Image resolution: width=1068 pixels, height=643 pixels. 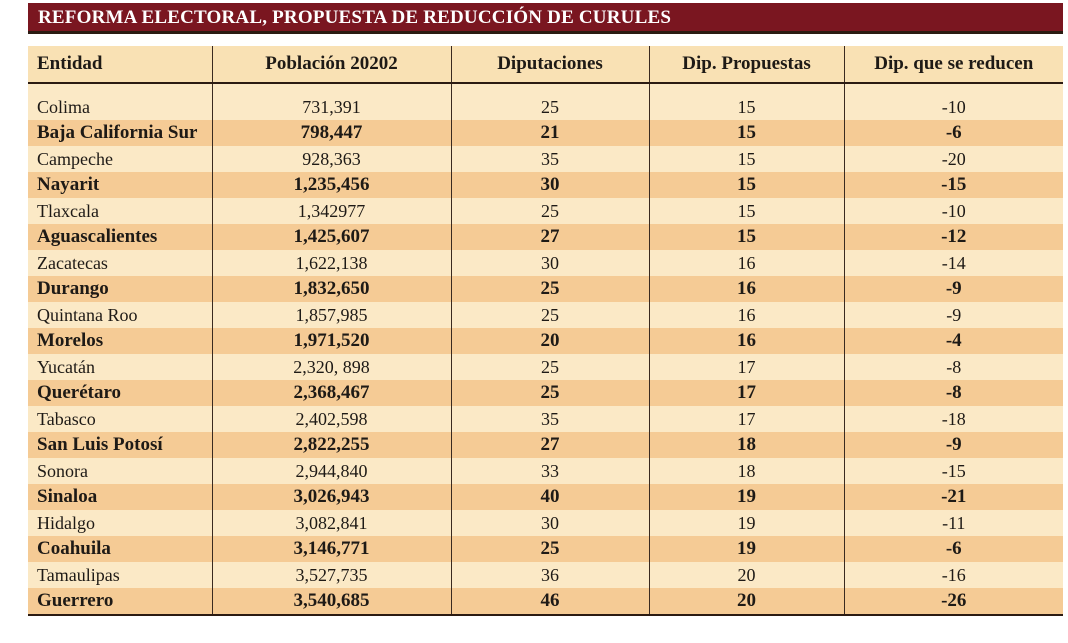 What do you see at coordinates (953, 523) in the screenshot?
I see `cell-dip-reducen: -11` at bounding box center [953, 523].